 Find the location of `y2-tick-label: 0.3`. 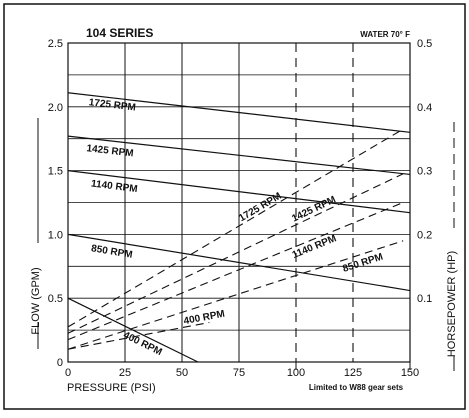

y2-tick-label: 0.3 is located at coordinates (424, 172).